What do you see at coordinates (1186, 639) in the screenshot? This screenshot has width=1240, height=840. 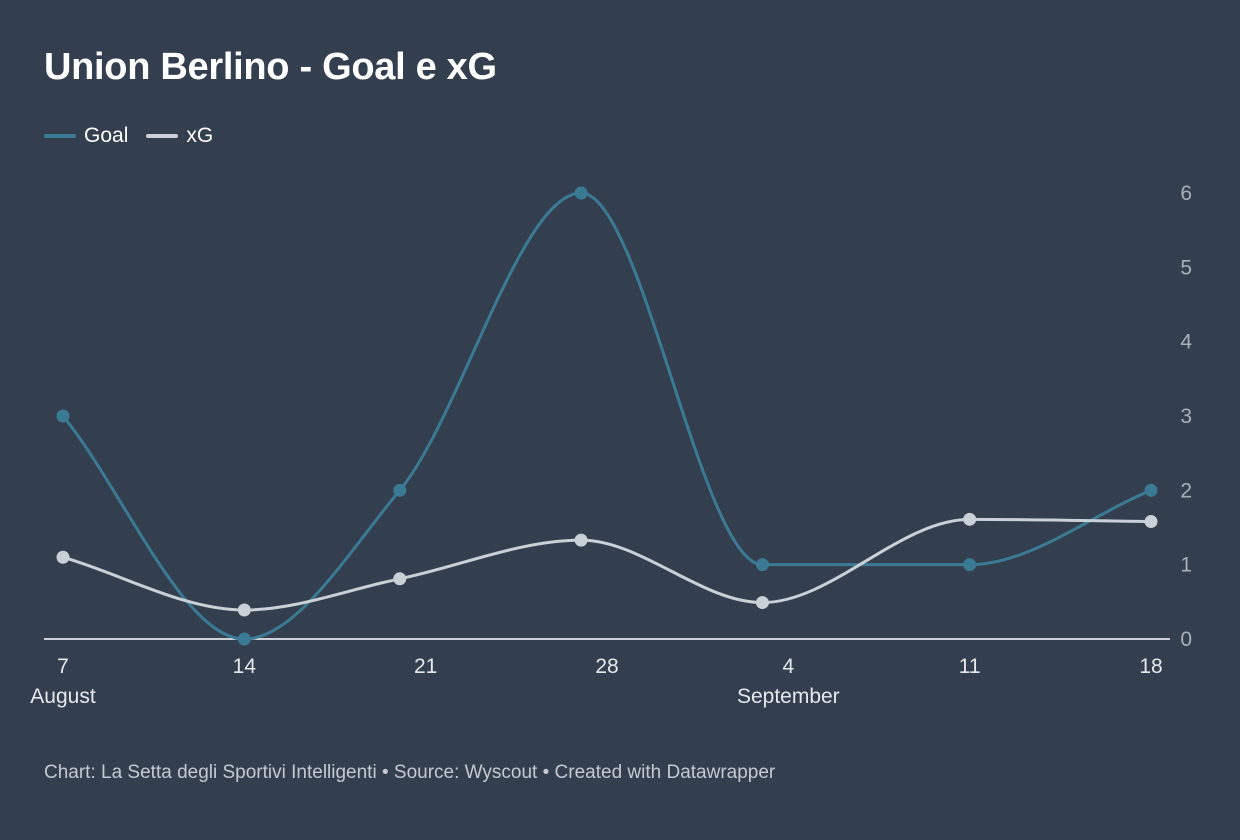 I see `y-tick-label: 0` at bounding box center [1186, 639].